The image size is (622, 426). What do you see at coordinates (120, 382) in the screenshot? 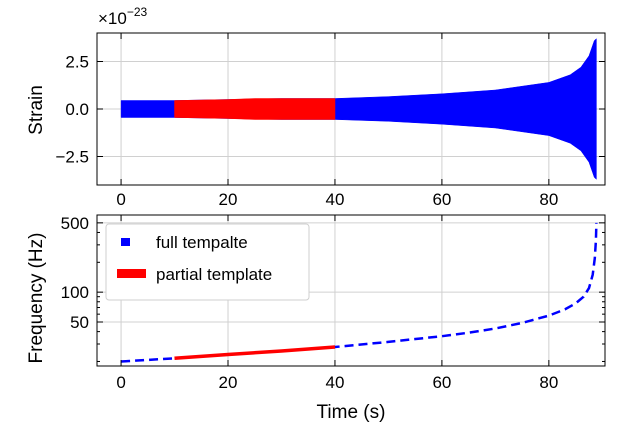
I see `frequency-x-tick-label: 0` at bounding box center [120, 382].